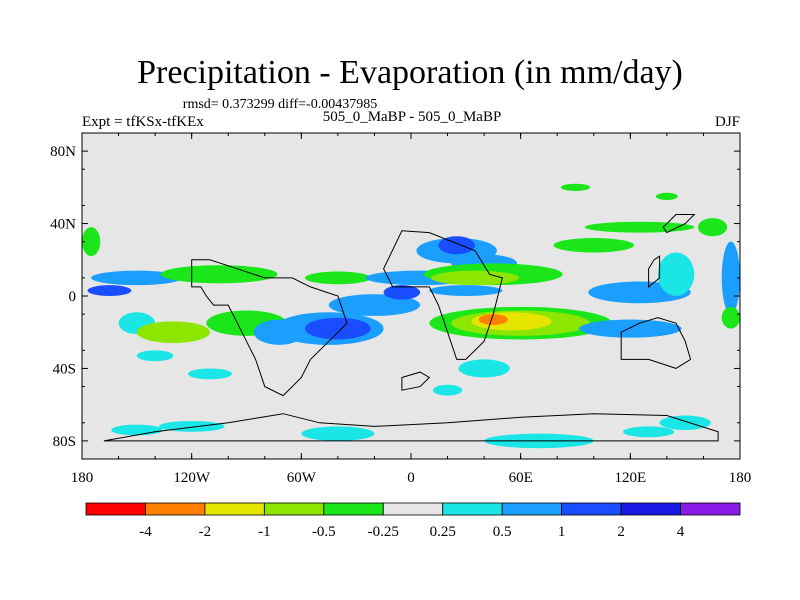 Image resolution: width=800 pixels, height=600 pixels. What do you see at coordinates (727, 122) in the screenshot?
I see `right-label: DJF` at bounding box center [727, 122].